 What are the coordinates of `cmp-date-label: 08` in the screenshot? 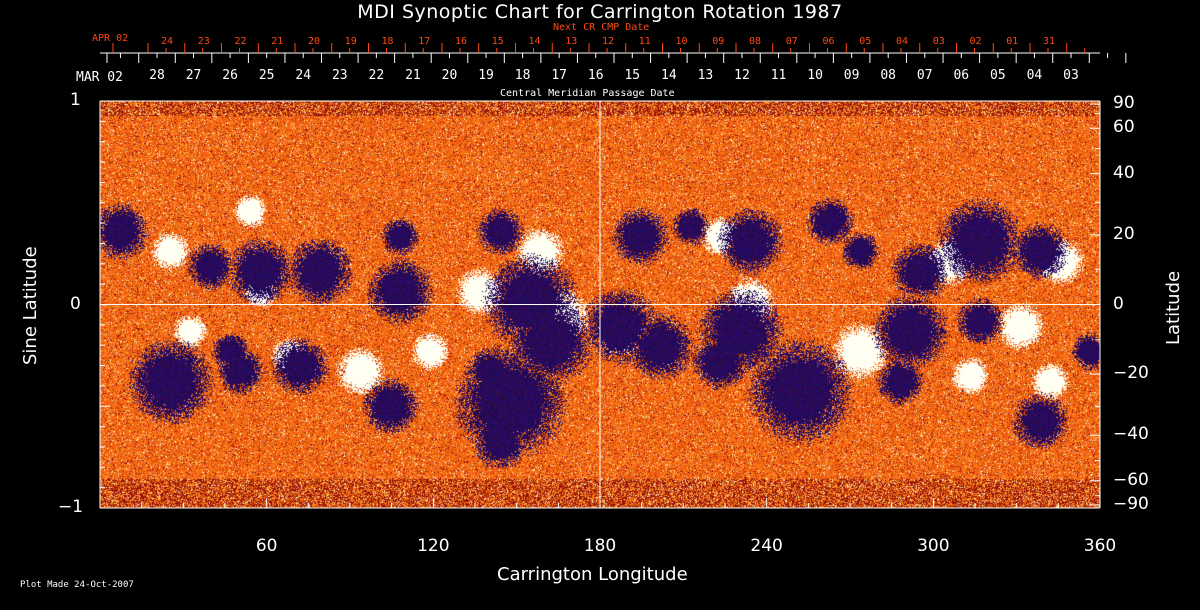 It's located at (888, 75).